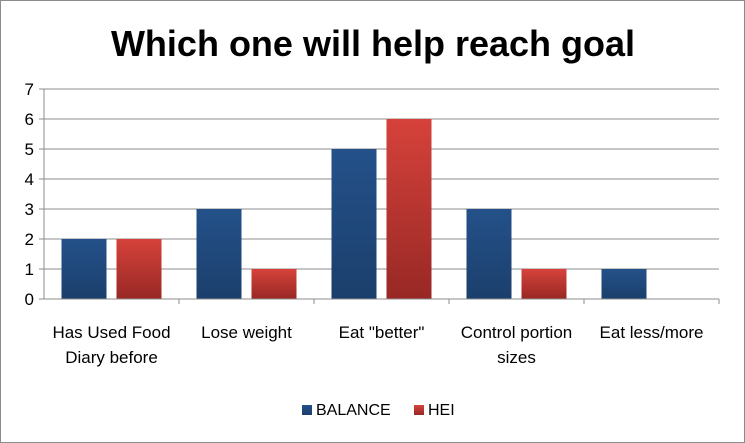  Describe the element at coordinates (34, 194) in the screenshot. I see `y-axis-ticks: 0 1 2 3 4 5 6 7` at that location.